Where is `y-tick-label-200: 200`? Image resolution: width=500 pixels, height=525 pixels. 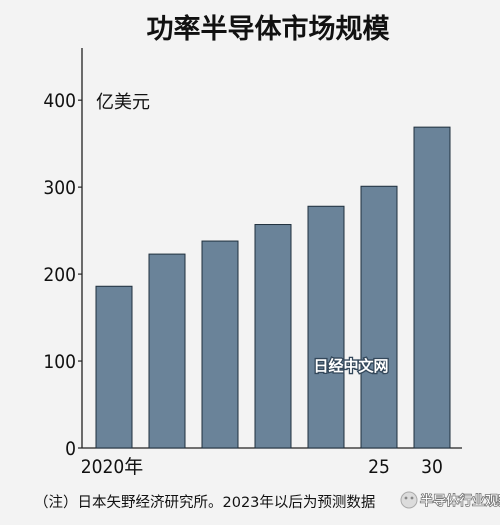 y-tick-label-200: 200 is located at coordinates (59, 275).